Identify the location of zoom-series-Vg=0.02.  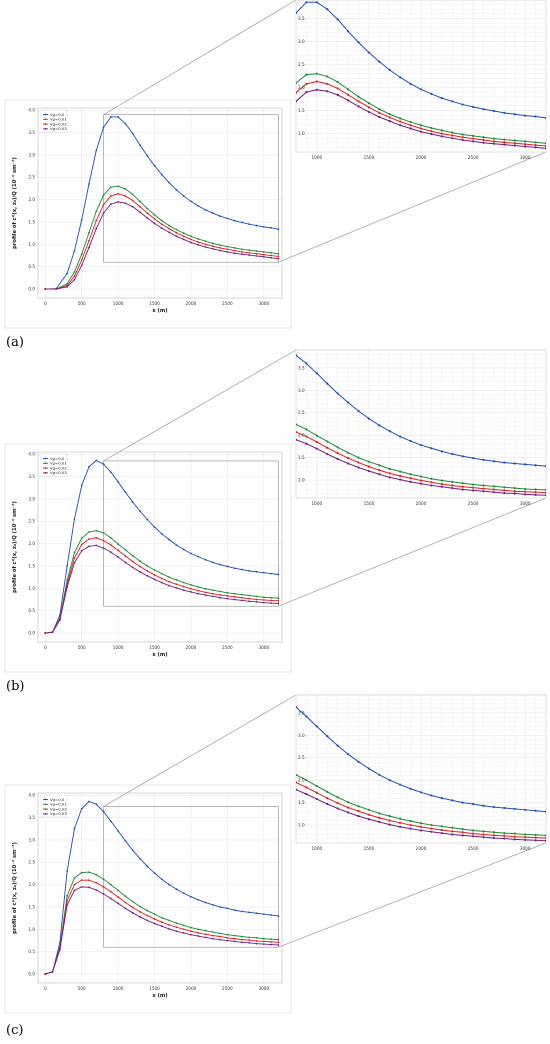
(421, 114).